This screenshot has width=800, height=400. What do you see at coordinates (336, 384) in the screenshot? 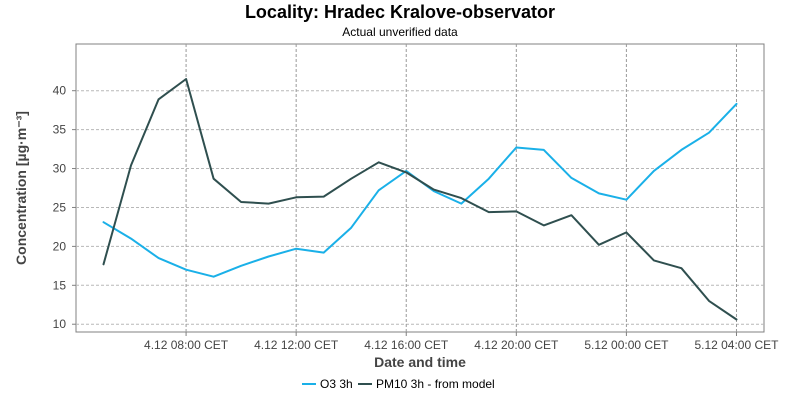
I see `legend-label: O3 3h` at bounding box center [336, 384].